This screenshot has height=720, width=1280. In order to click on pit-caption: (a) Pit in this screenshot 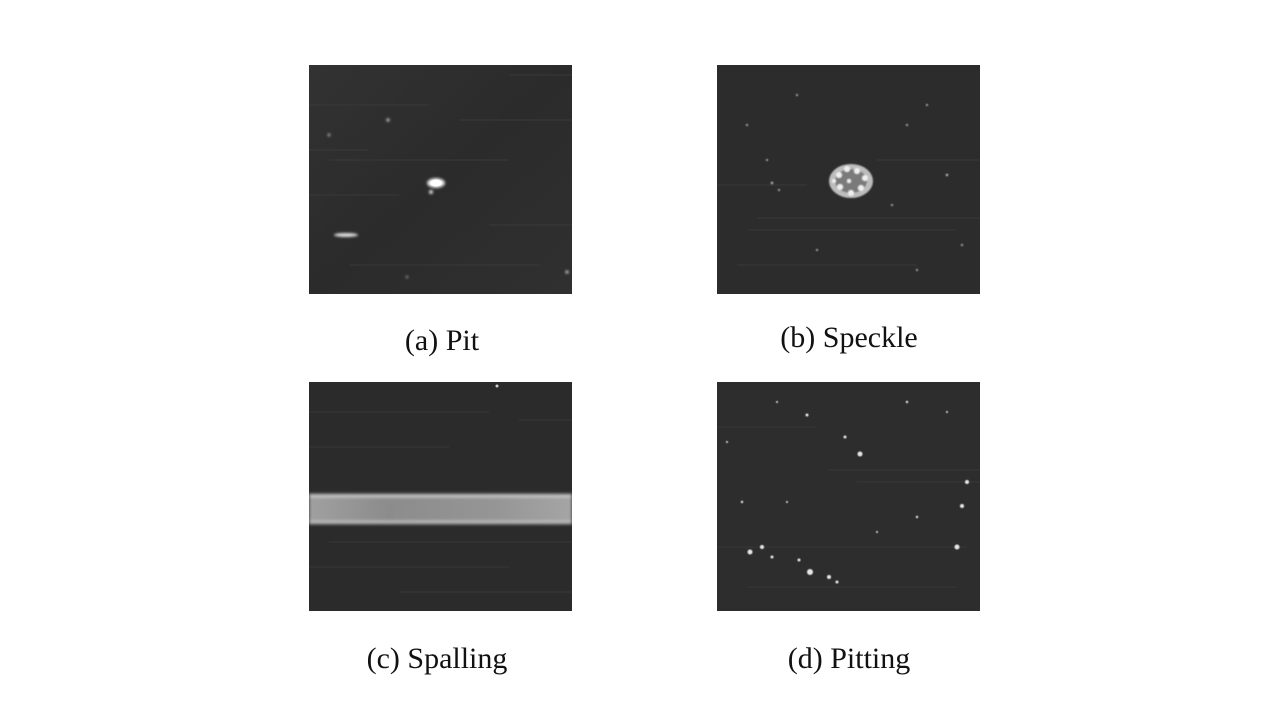, I will do `click(442, 340)`.